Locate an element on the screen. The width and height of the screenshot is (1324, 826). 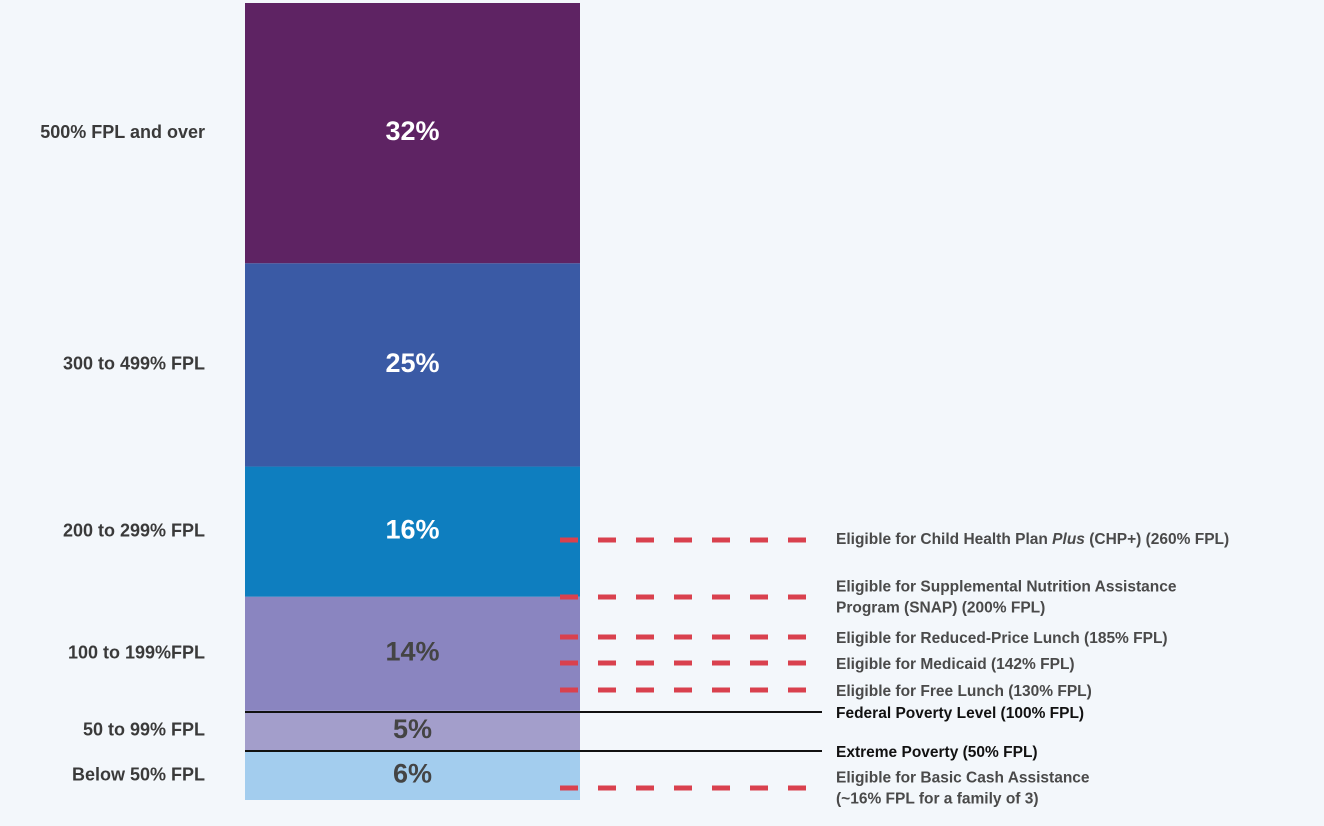
annotation-part: Plus is located at coordinates (1068, 539).